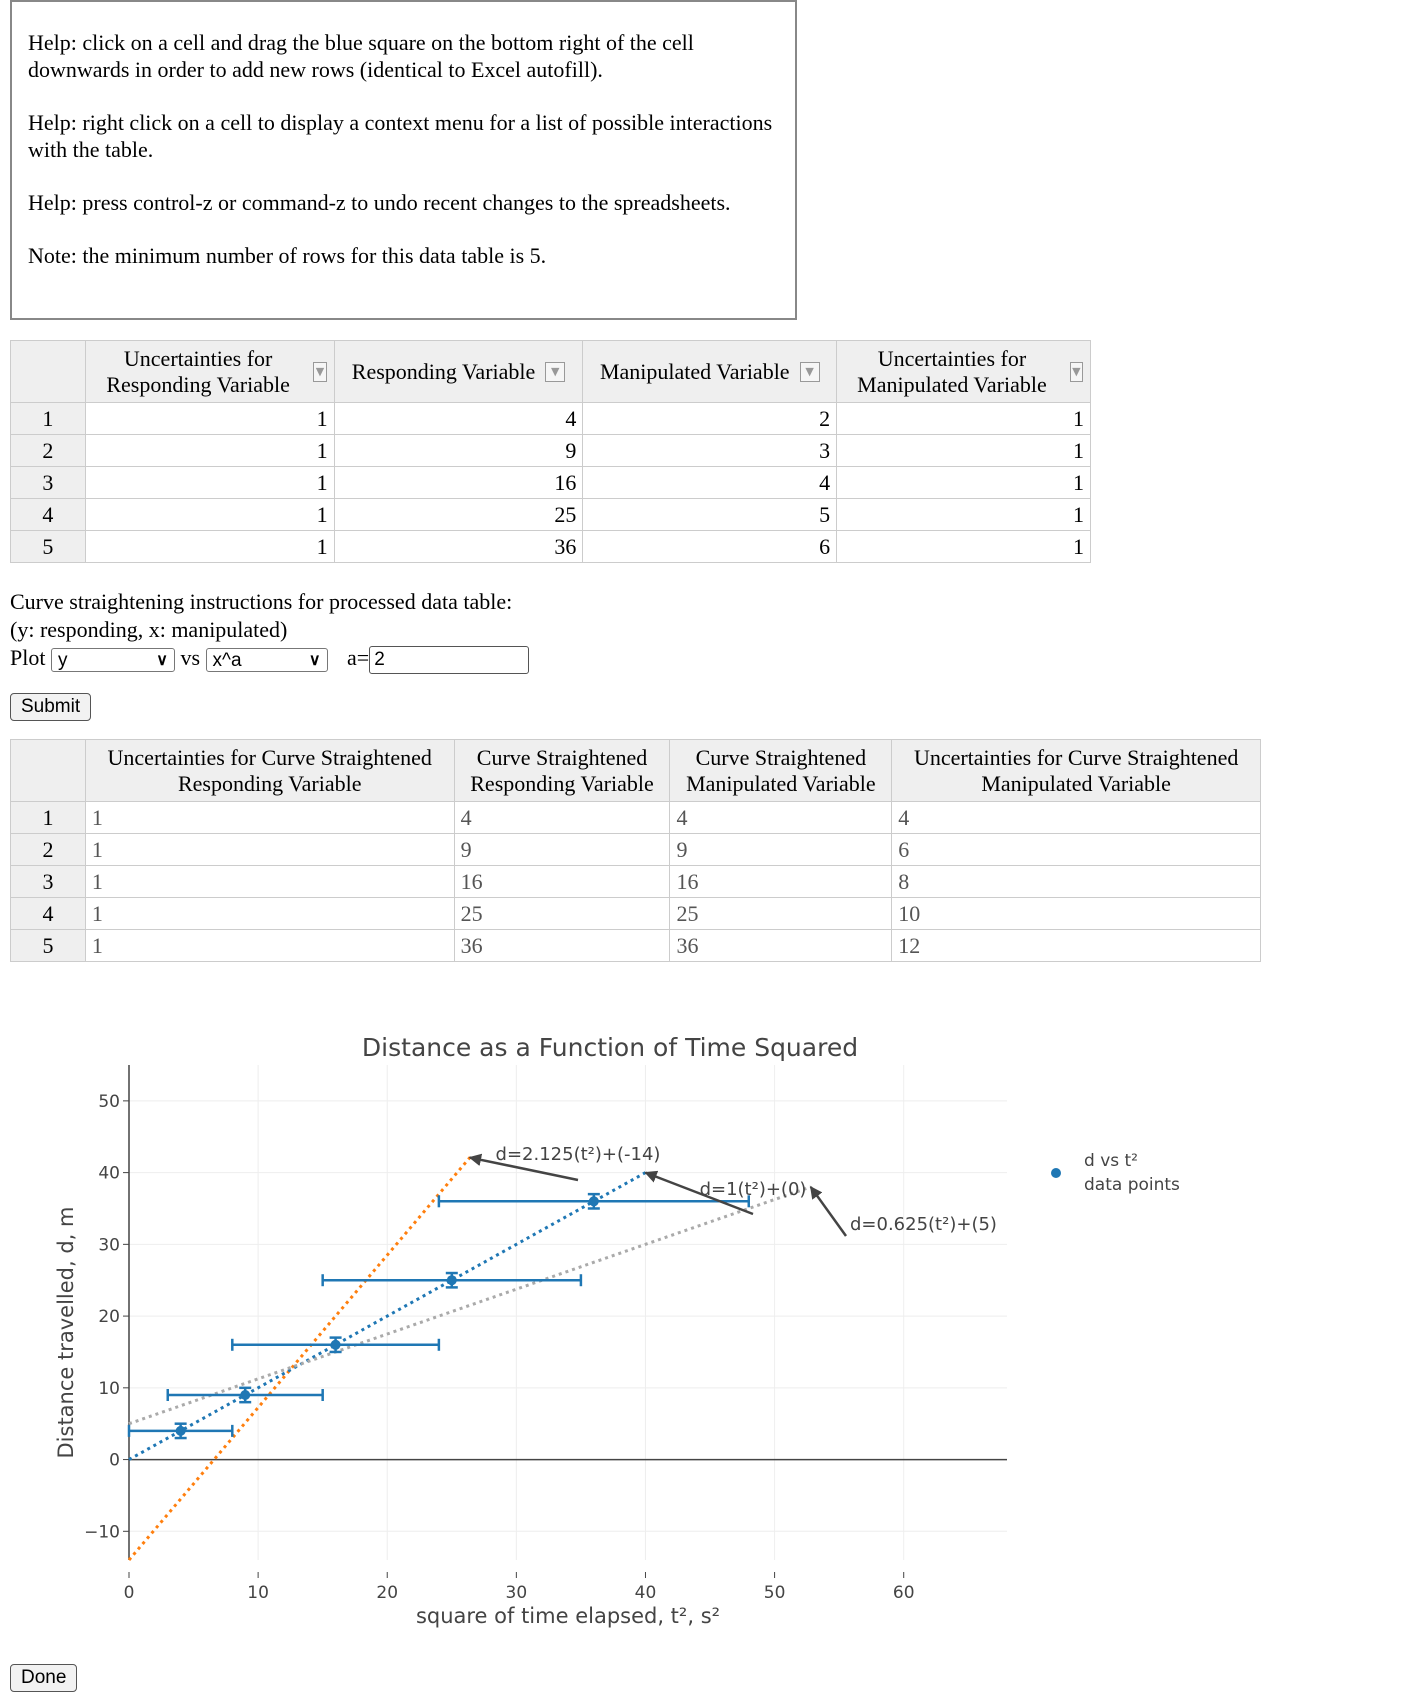 The height and width of the screenshot is (1704, 1428). I want to click on x-axis-label: square of time elapsed, t², s², so click(568, 1616).